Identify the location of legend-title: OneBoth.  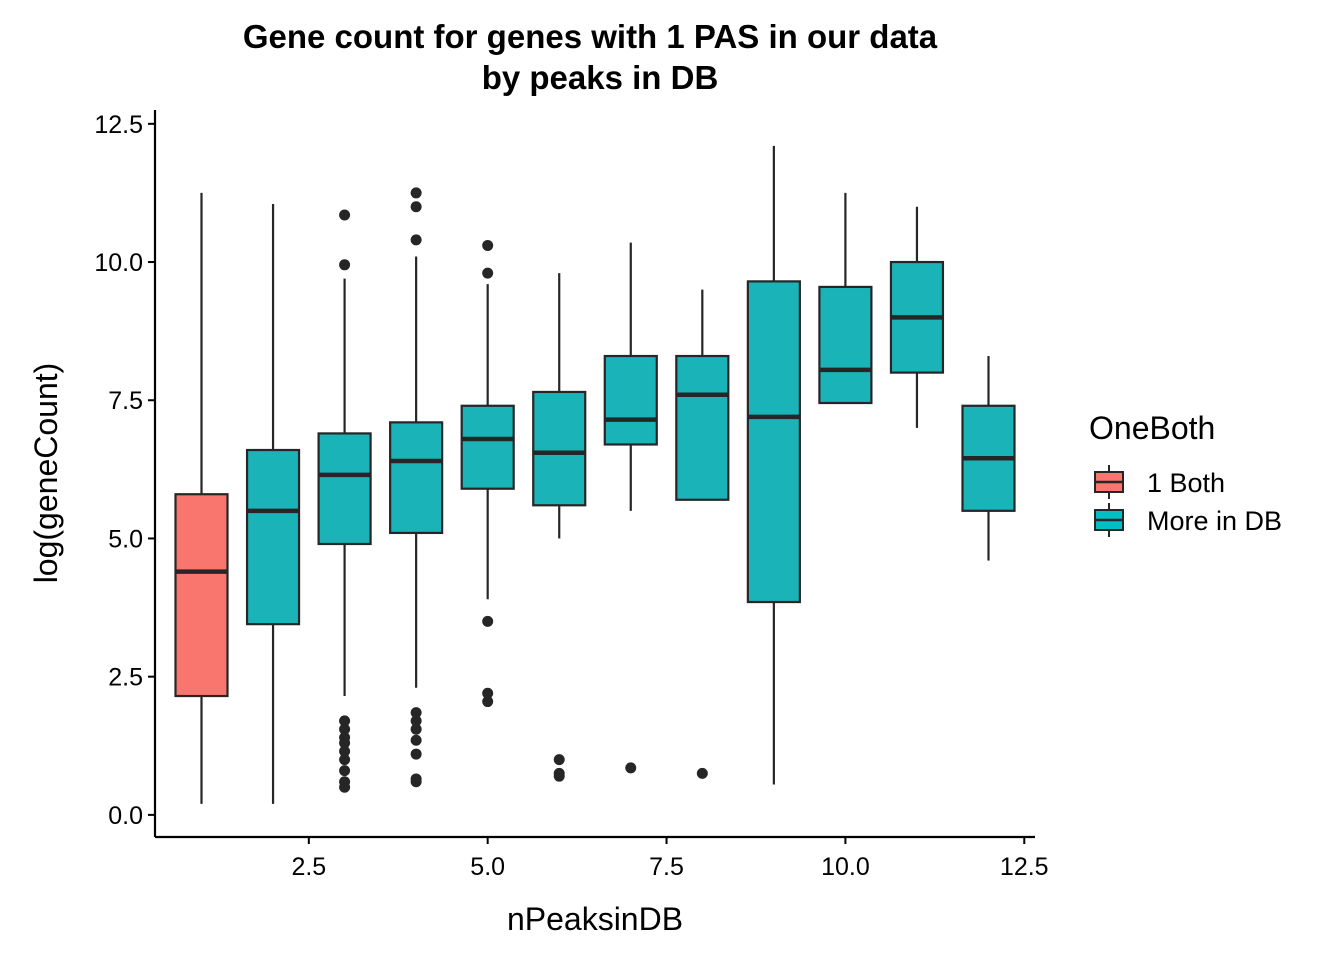
(1152, 428).